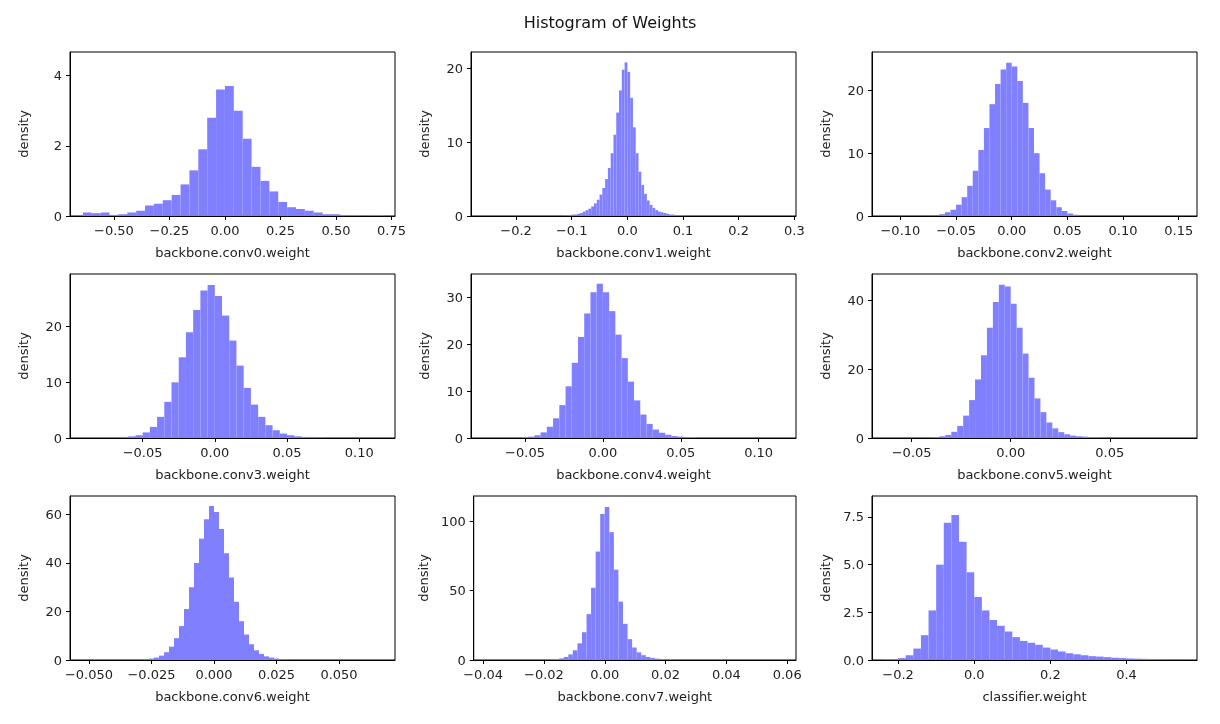 The height and width of the screenshot is (724, 1220). Describe the element at coordinates (57, 76) in the screenshot. I see `y-tick-label: 4` at that location.